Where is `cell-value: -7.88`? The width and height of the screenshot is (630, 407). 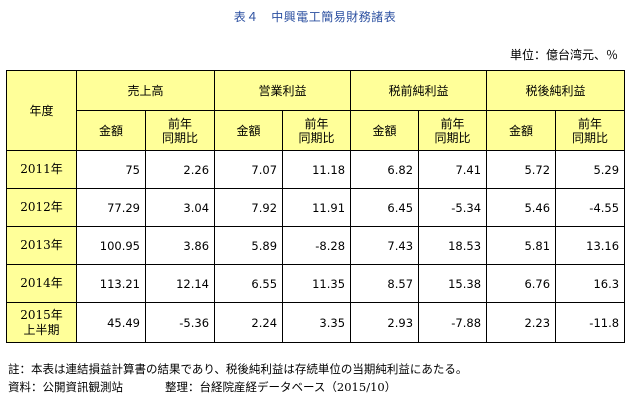 cell-value: -7.88 is located at coordinates (453, 322).